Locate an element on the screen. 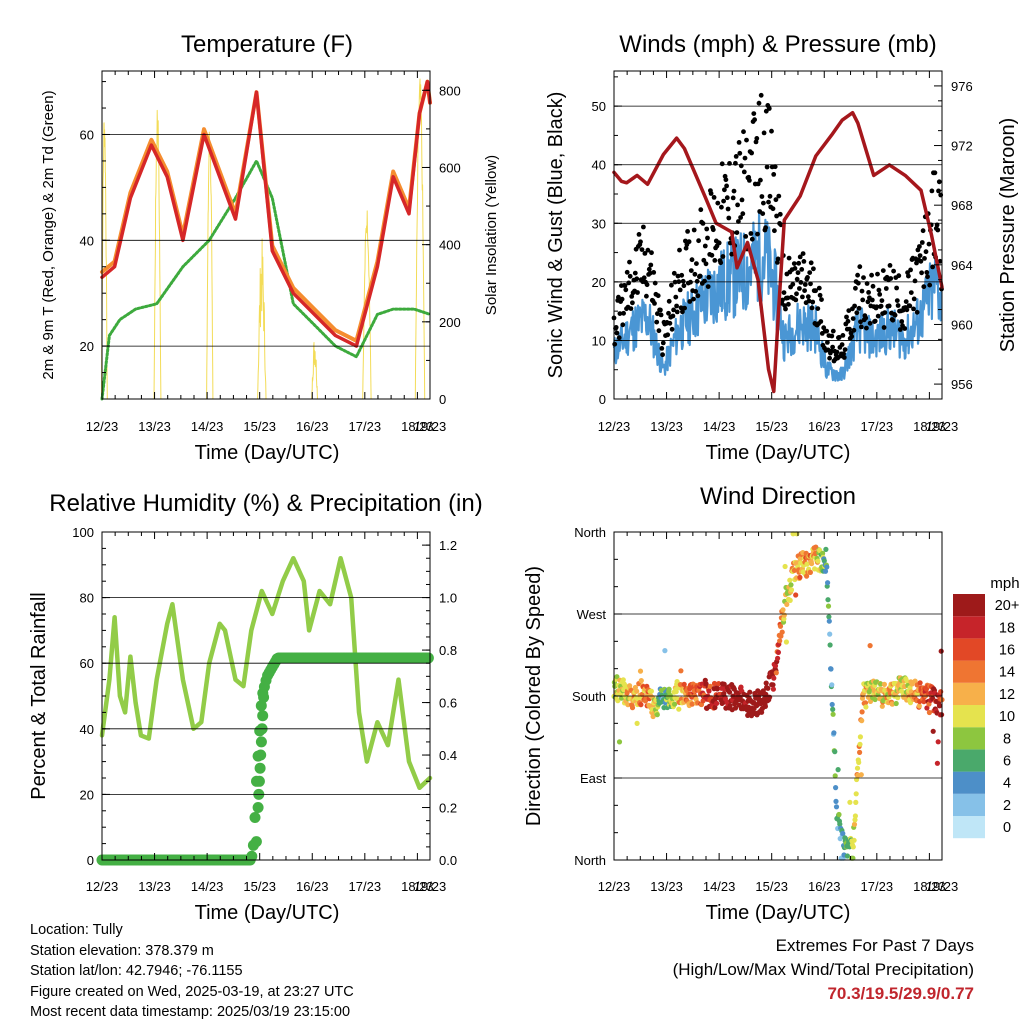 The image size is (1024, 1024). speed-legend: mph 0 2 4 6 8 10 12 14 16 18 20+ is located at coordinates (986, 707).